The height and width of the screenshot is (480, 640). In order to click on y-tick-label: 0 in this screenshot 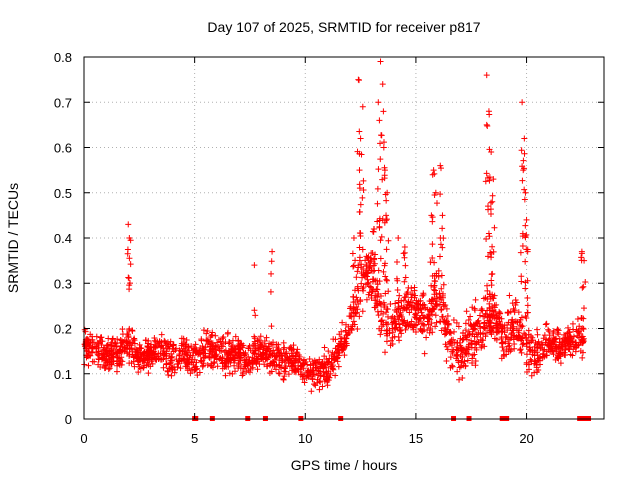, I will do `click(68, 419)`.